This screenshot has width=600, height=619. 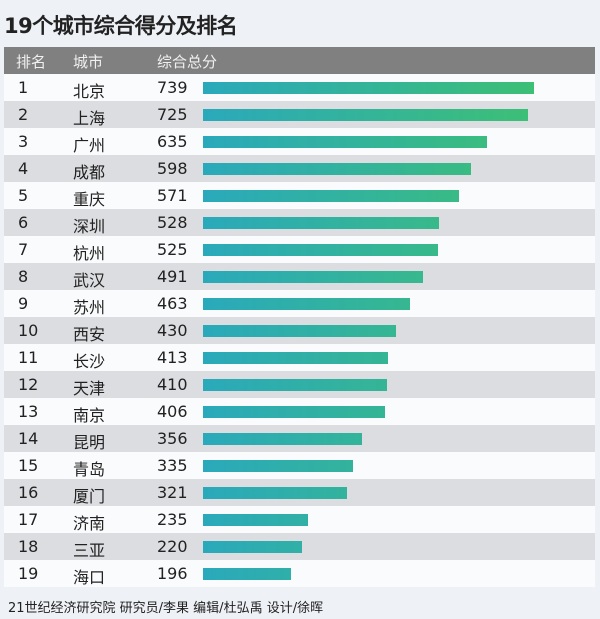 I want to click on rank-label: 15, so click(x=28, y=465).